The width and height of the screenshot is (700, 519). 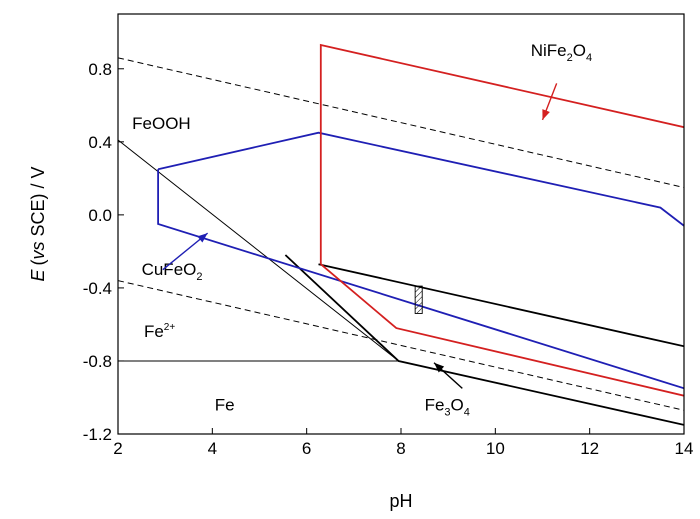 I want to click on y-axis-title-vs: vs, so click(x=38, y=251).